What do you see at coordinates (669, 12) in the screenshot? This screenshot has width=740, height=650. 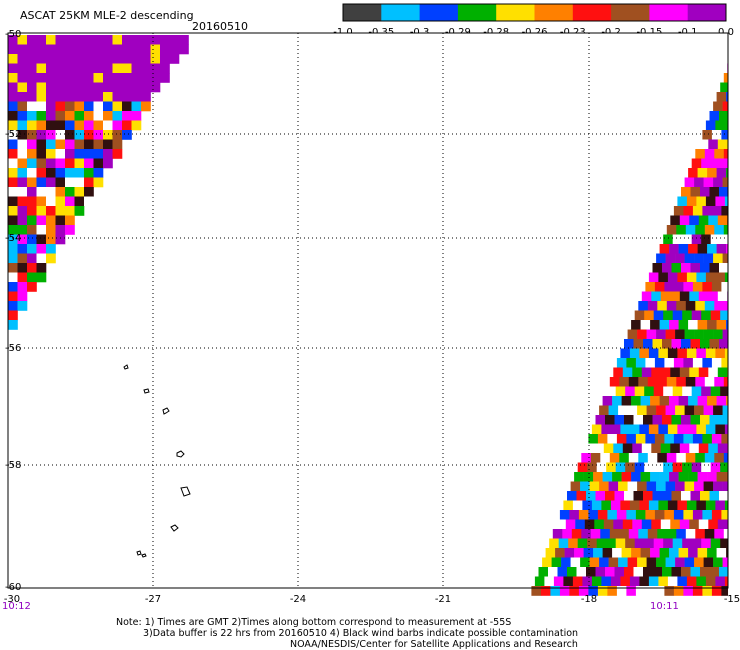 I see `colorbar-segment` at bounding box center [669, 12].